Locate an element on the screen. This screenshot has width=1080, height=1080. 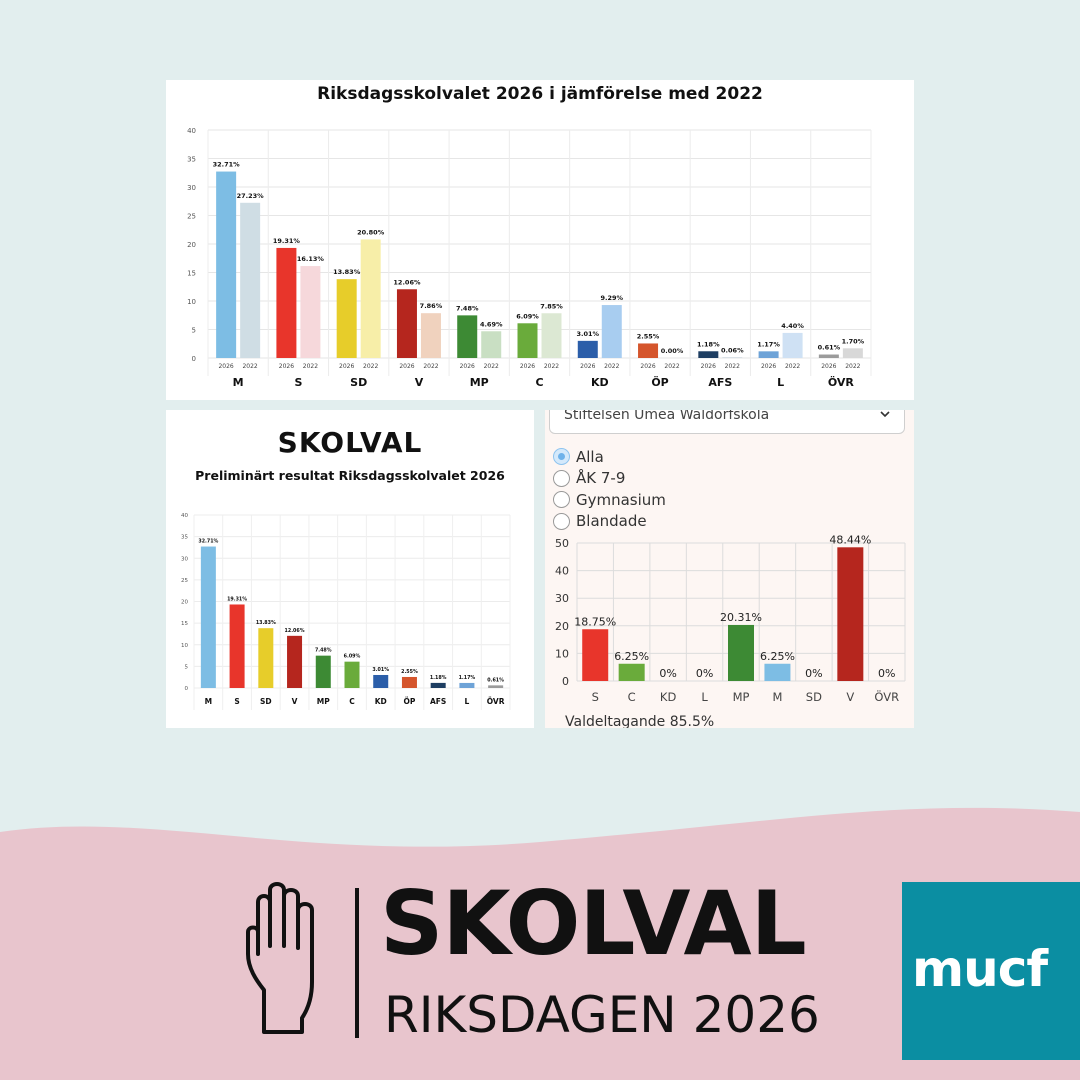
data-label: 0.06% is located at coordinates (732, 351).